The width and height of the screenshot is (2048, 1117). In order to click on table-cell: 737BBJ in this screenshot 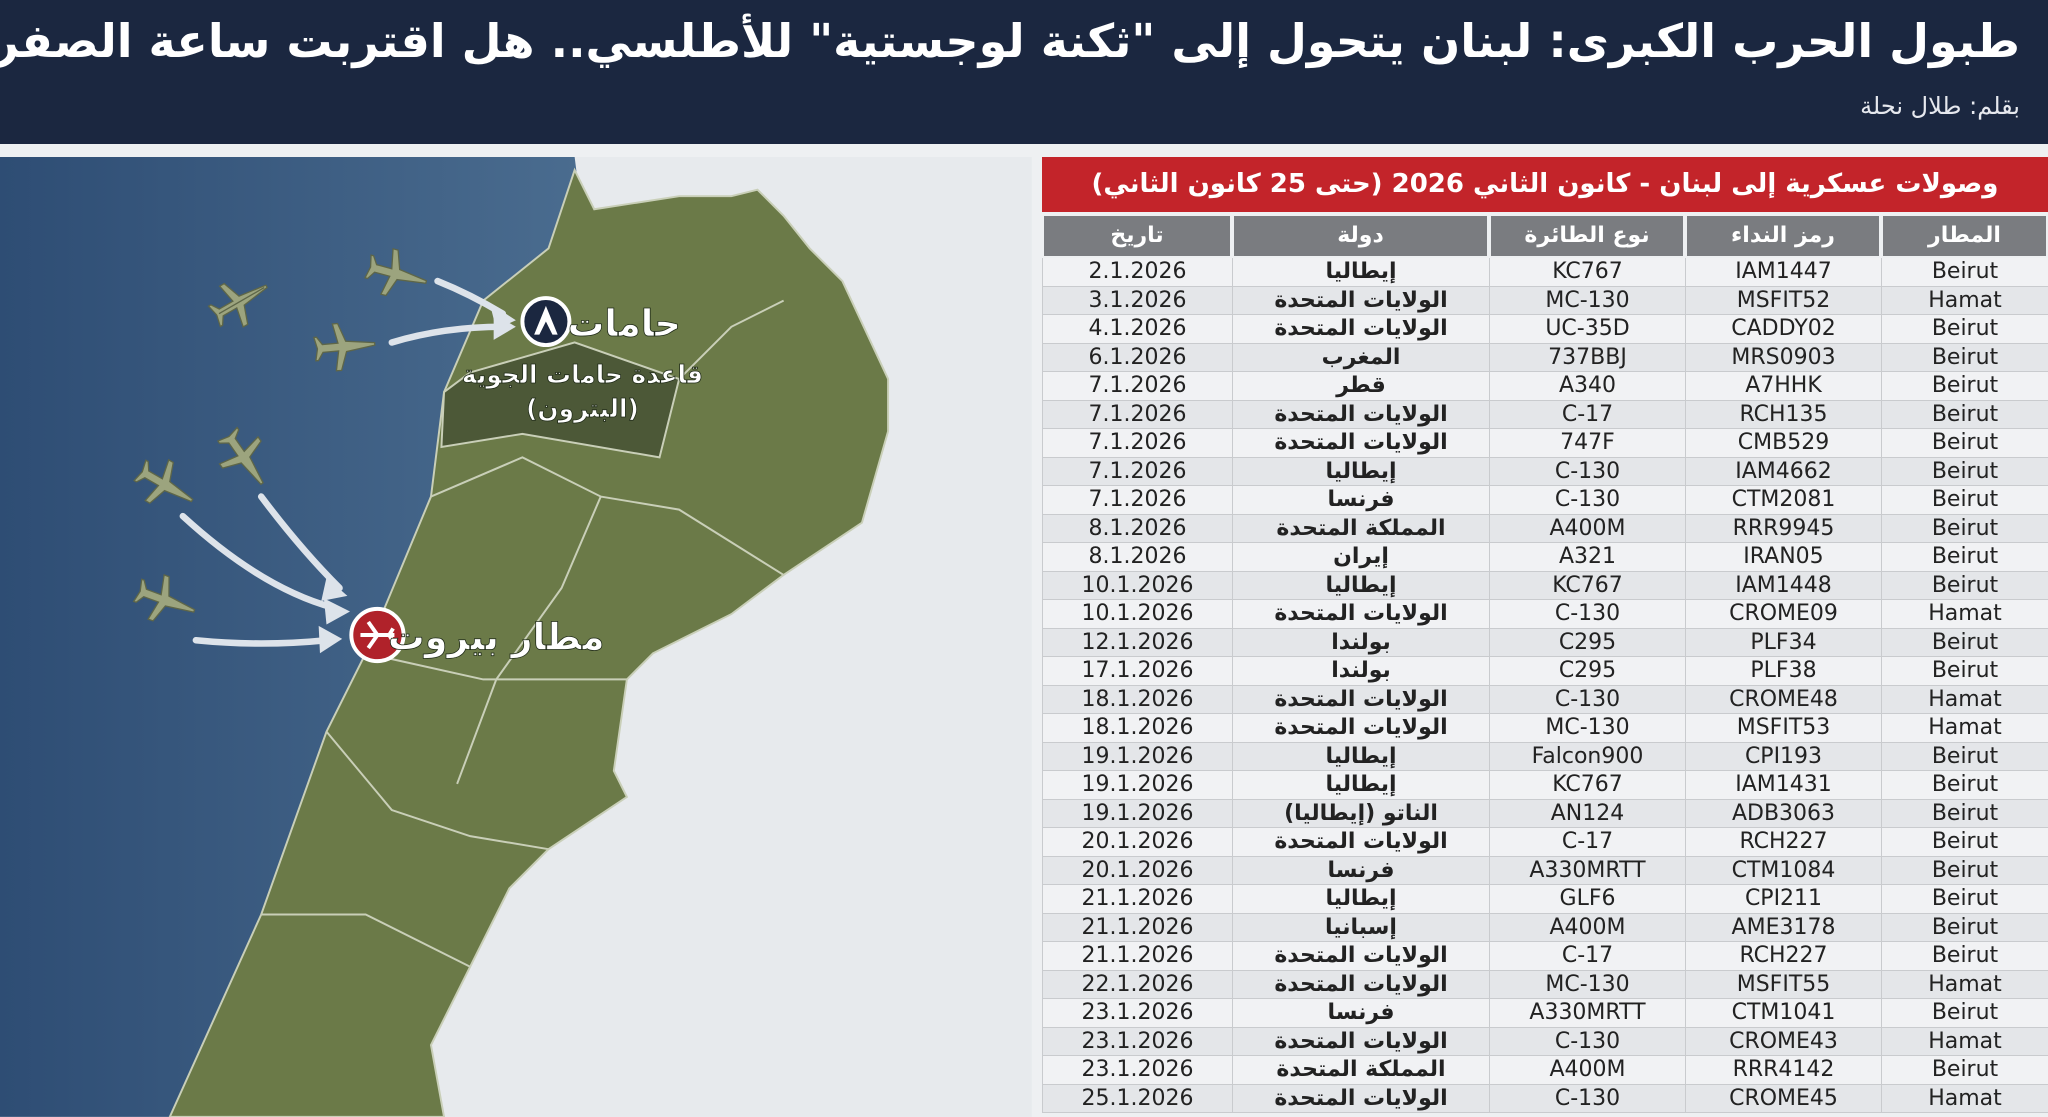, I will do `click(1587, 357)`.